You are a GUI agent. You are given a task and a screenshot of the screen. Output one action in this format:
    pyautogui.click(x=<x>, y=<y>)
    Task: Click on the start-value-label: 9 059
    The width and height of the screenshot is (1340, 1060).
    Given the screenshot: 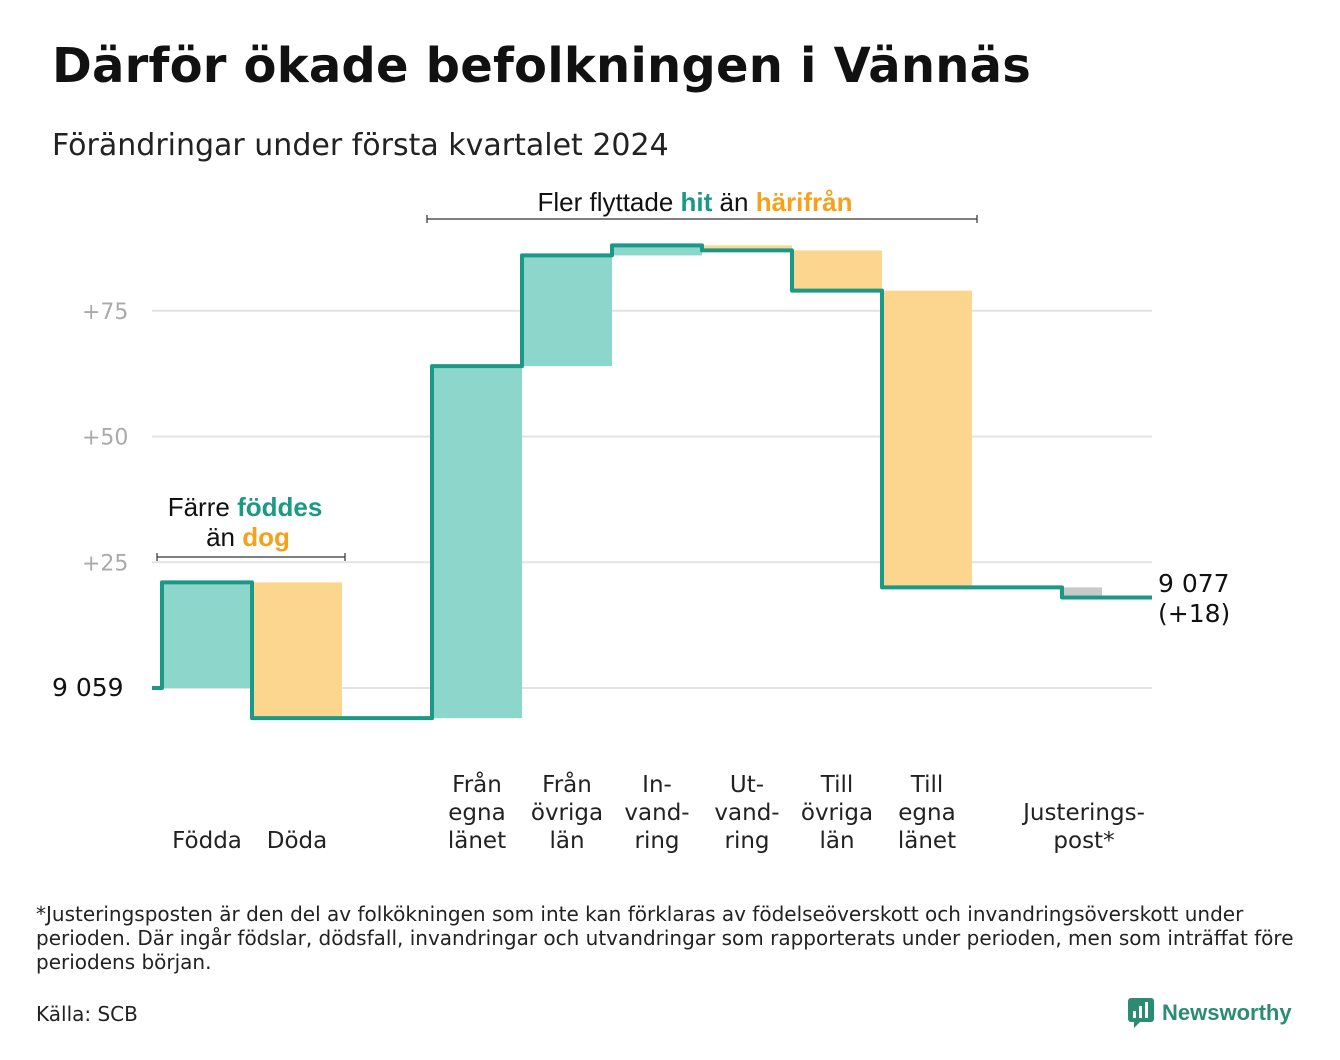 What is the action you would take?
    pyautogui.click(x=88, y=687)
    